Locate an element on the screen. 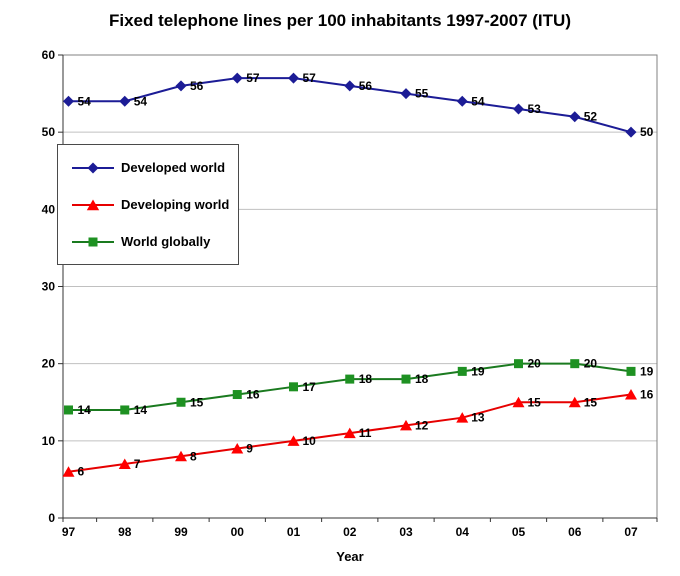 This screenshot has height=576, width=680. y-tick-label: 50 is located at coordinates (49, 132).